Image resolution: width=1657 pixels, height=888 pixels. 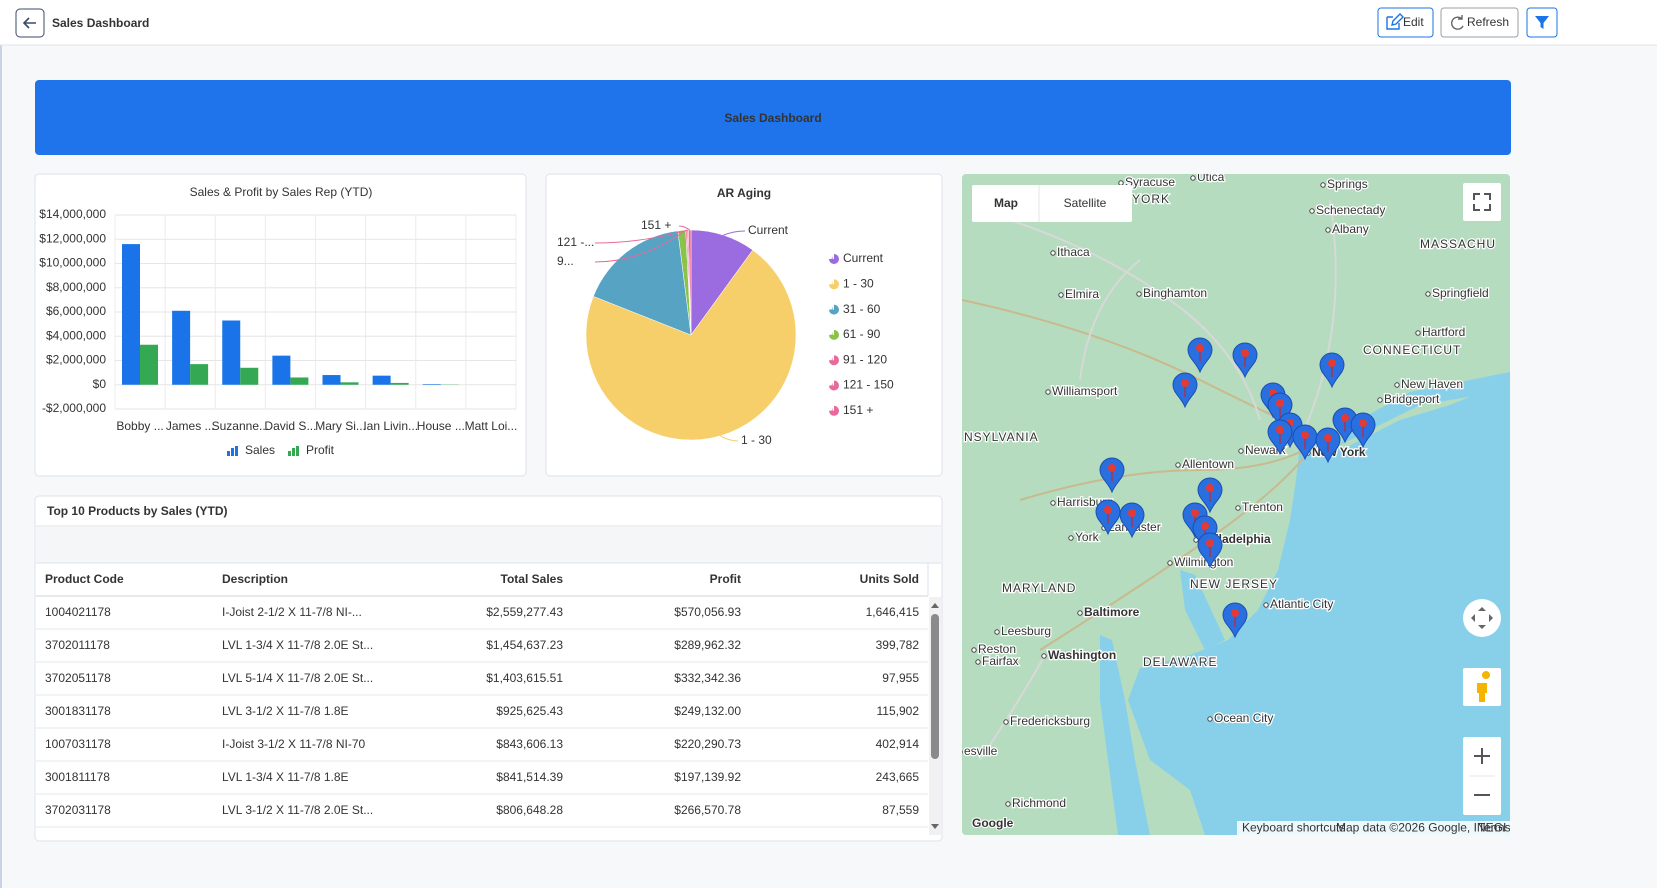 What do you see at coordinates (1085, 391) in the screenshot?
I see `city-label: Williamsport` at bounding box center [1085, 391].